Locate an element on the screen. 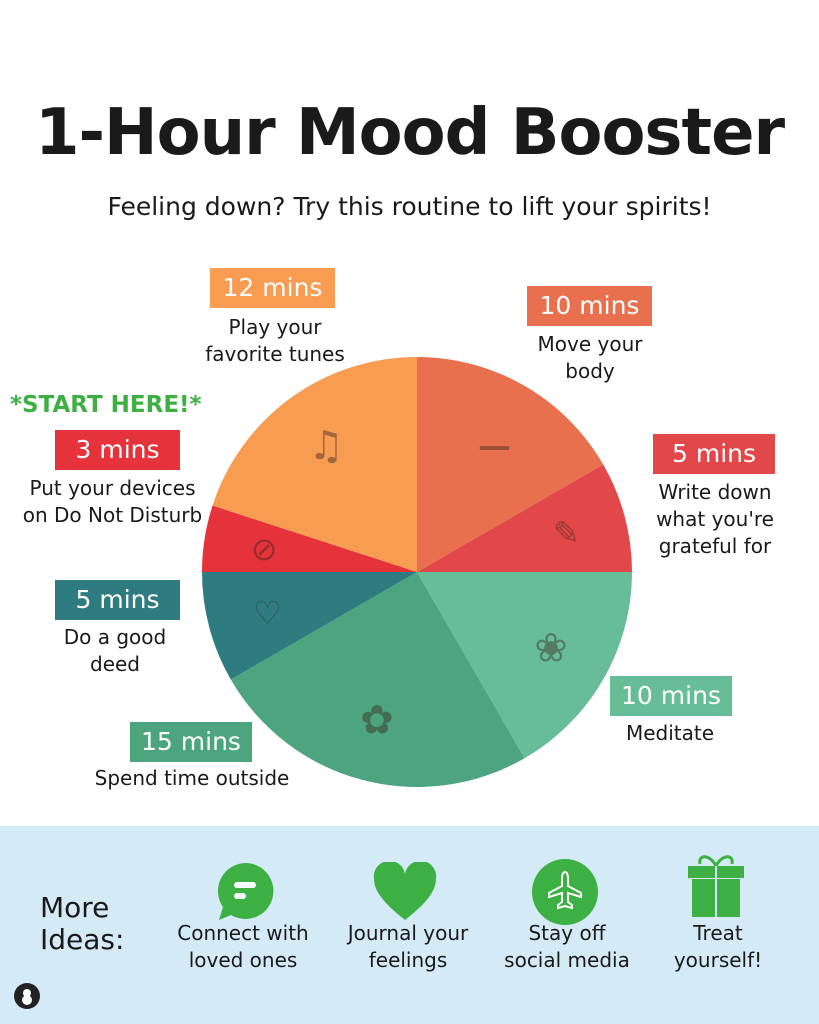  profile-avatar-icon is located at coordinates (27, 996).